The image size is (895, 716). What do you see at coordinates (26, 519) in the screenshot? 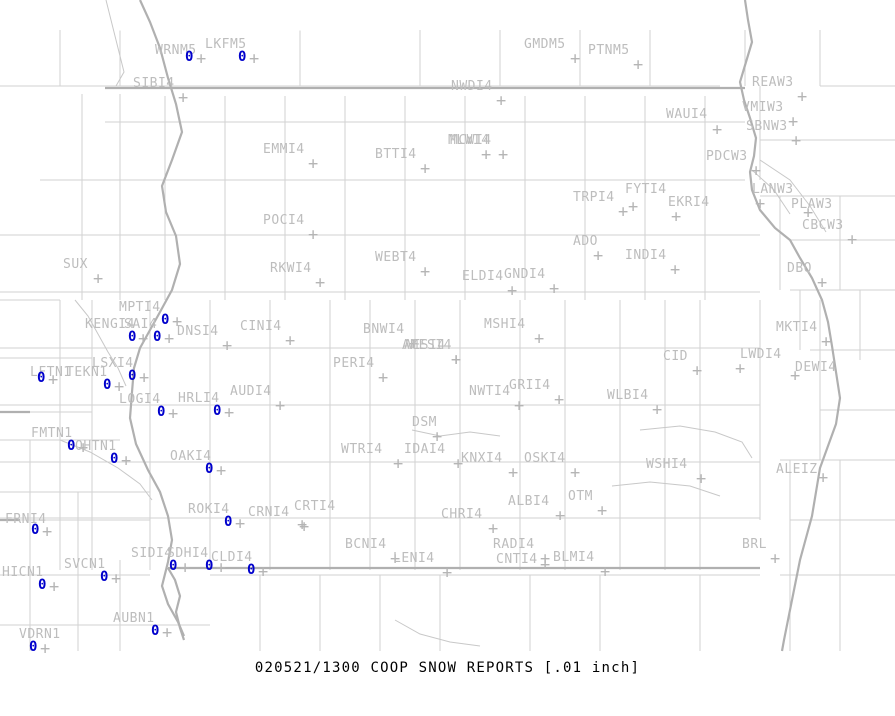
I see `station-id-label: FRNI4` at bounding box center [26, 519].